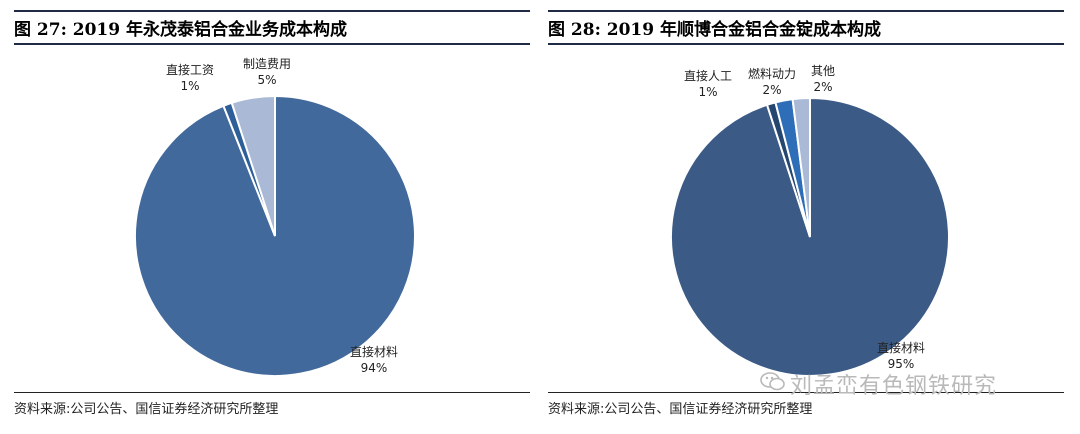 This screenshot has width=1080, height=434. Describe the element at coordinates (190, 69) in the screenshot. I see `slice-label: 直接工资` at that location.